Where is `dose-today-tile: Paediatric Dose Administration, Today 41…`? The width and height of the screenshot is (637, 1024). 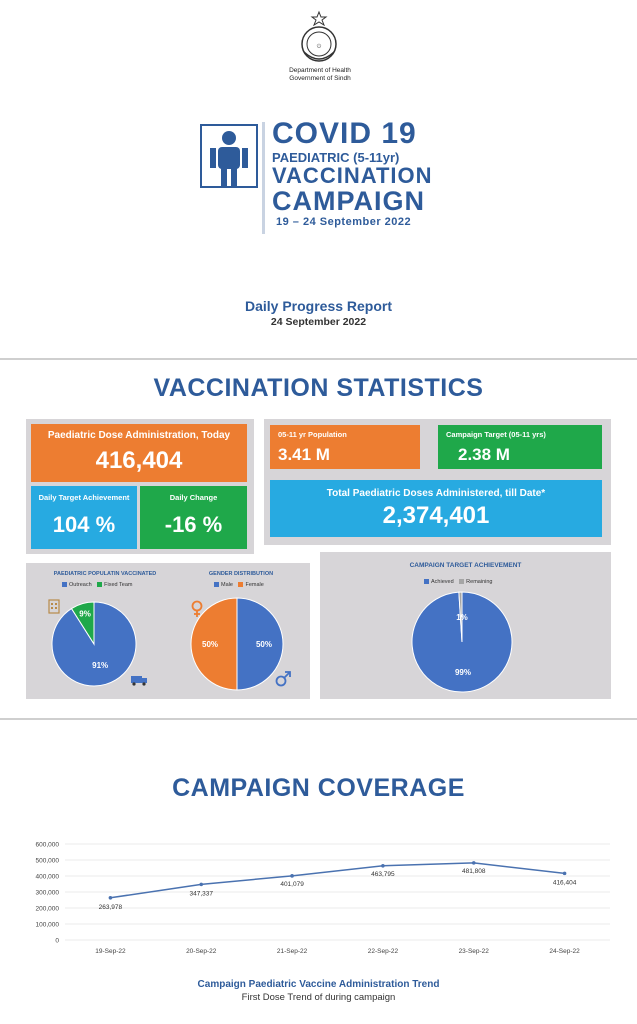 dose-today-tile: Paediatric Dose Administration, Today 41… is located at coordinates (139, 453).